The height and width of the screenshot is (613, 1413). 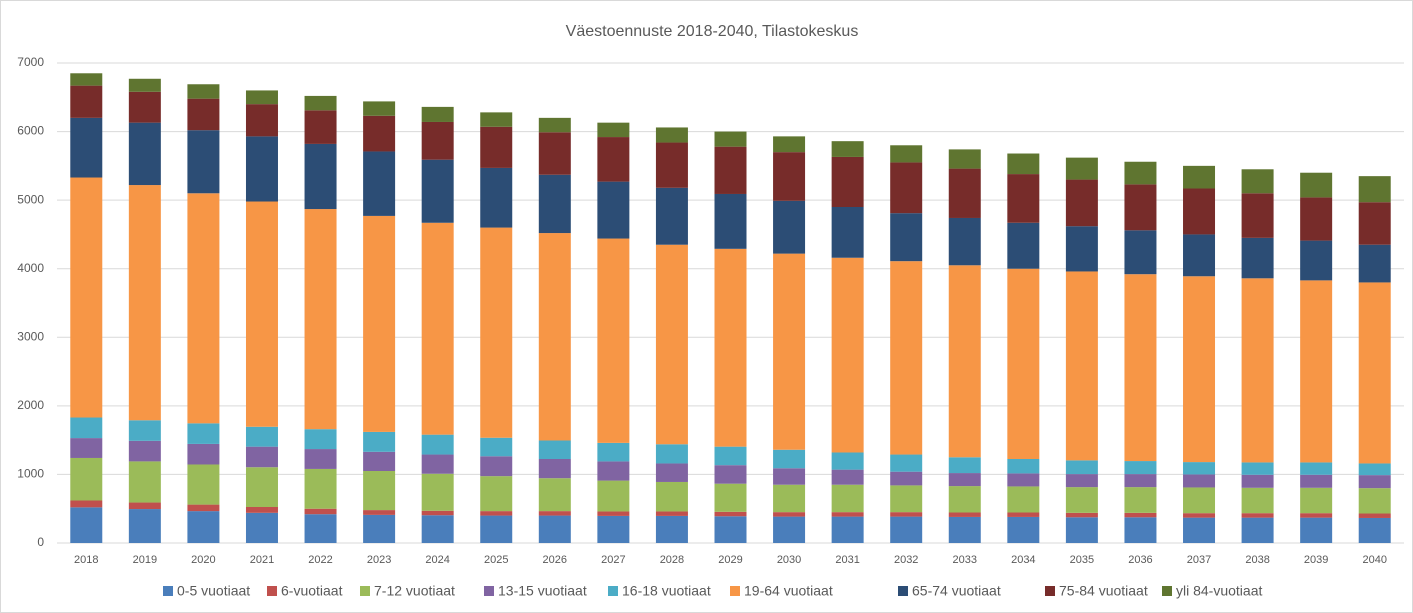 What do you see at coordinates (1316, 560) in the screenshot?
I see `x-tick-label: 2039` at bounding box center [1316, 560].